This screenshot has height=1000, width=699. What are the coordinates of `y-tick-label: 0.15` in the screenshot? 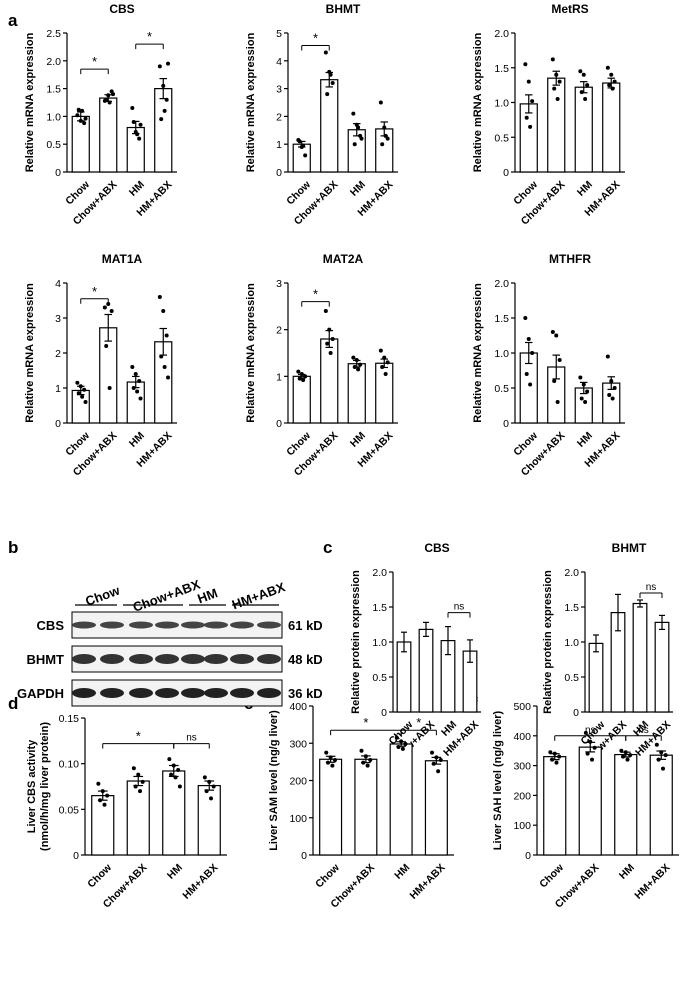 It's located at (69, 719).